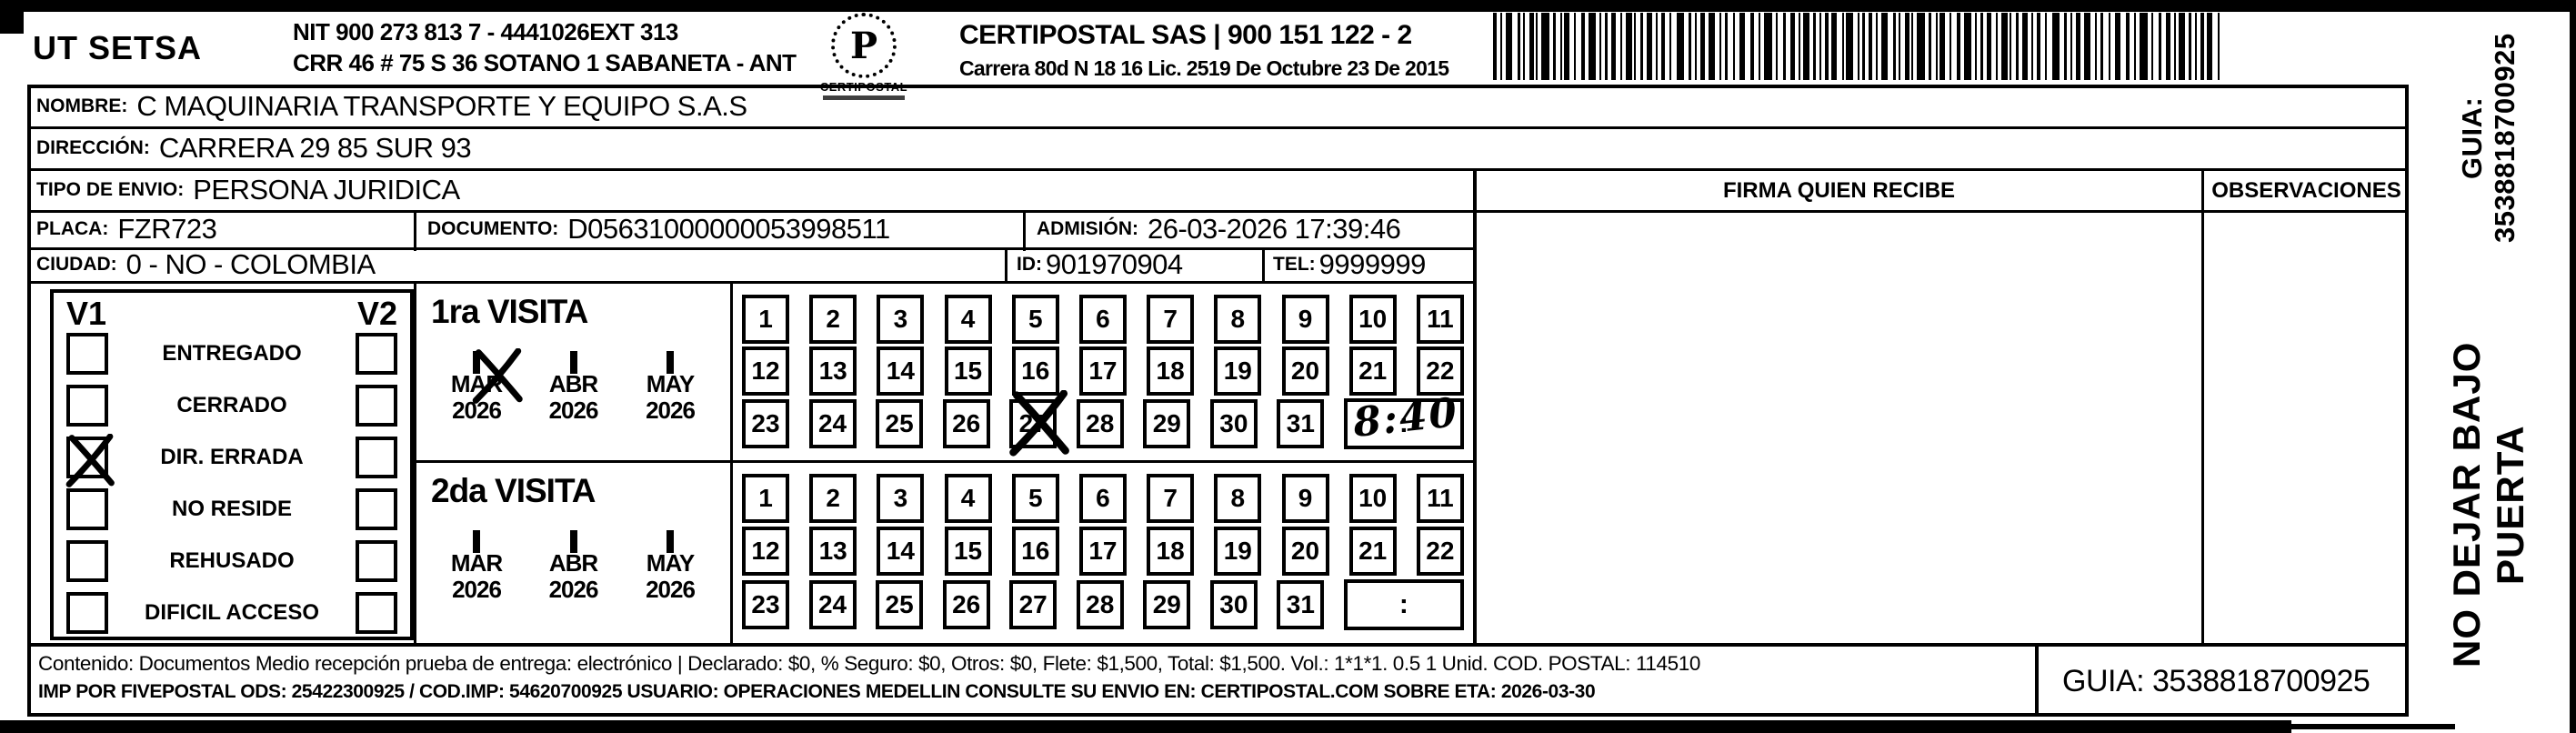  Describe the element at coordinates (1238, 551) in the screenshot. I see `visit2-day-19: 19` at that location.